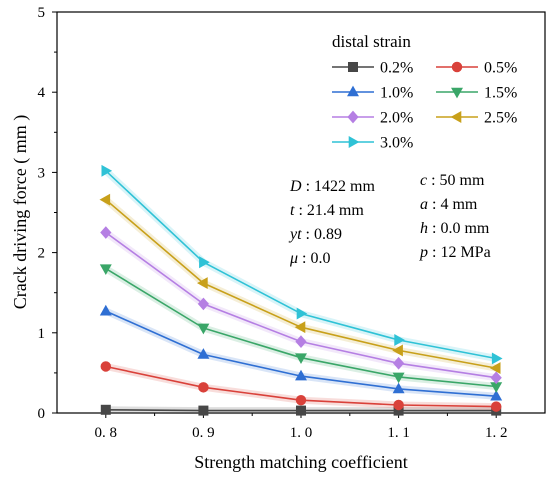 The image size is (550, 478). Describe the element at coordinates (295, 234) in the screenshot. I see `annotation-var: yt` at that location.